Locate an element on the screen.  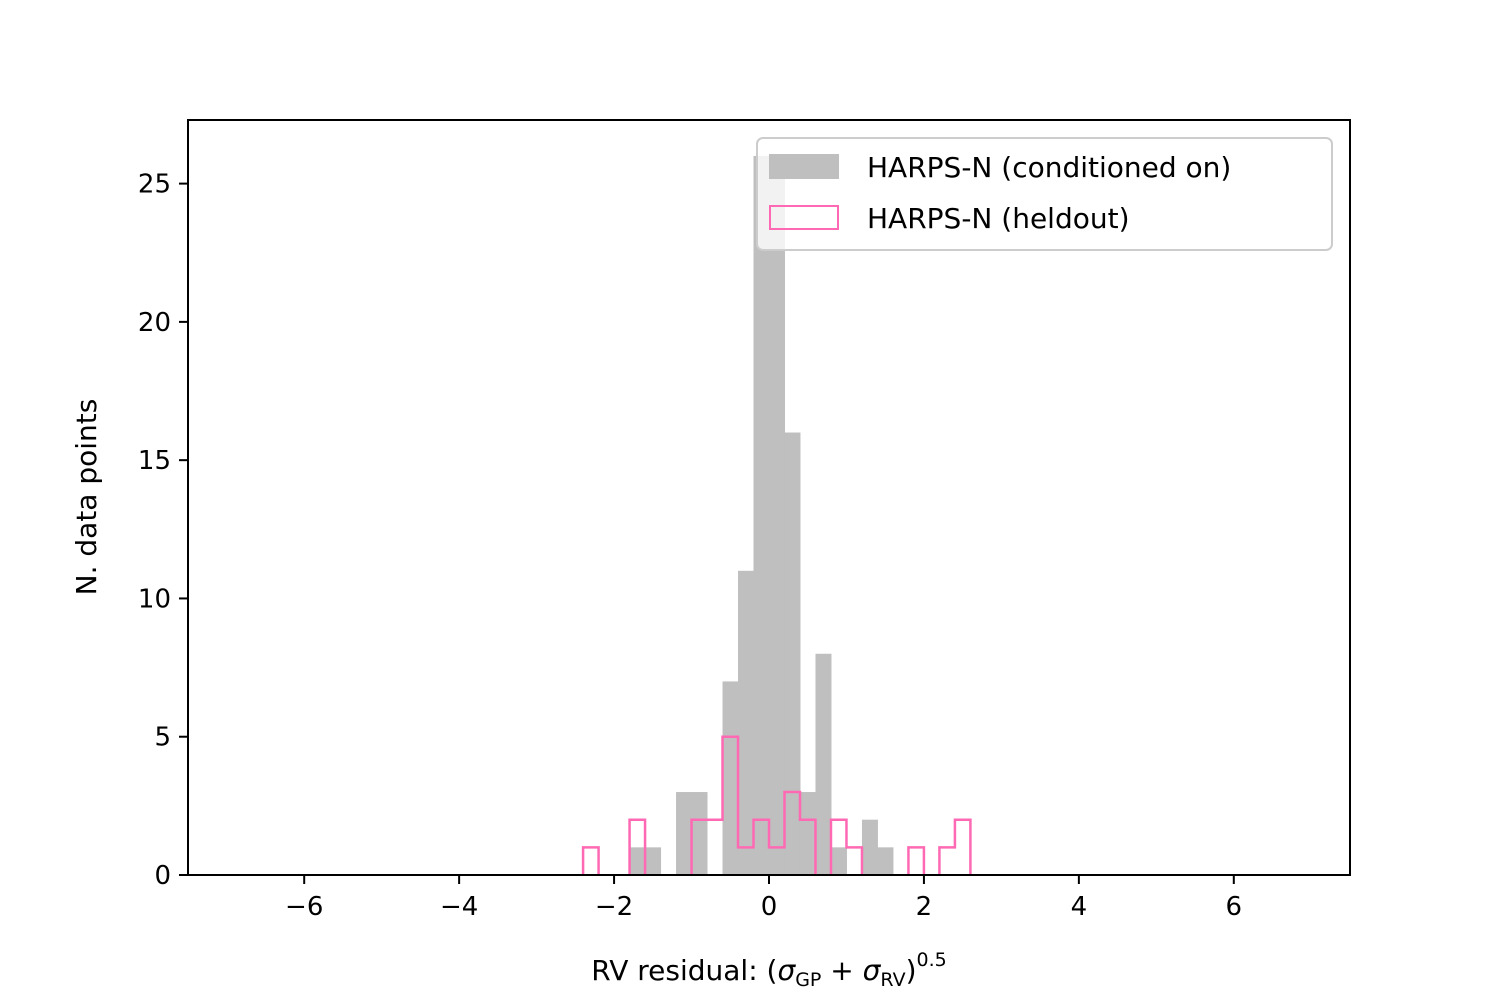
legend-box is located at coordinates (1044, 194).